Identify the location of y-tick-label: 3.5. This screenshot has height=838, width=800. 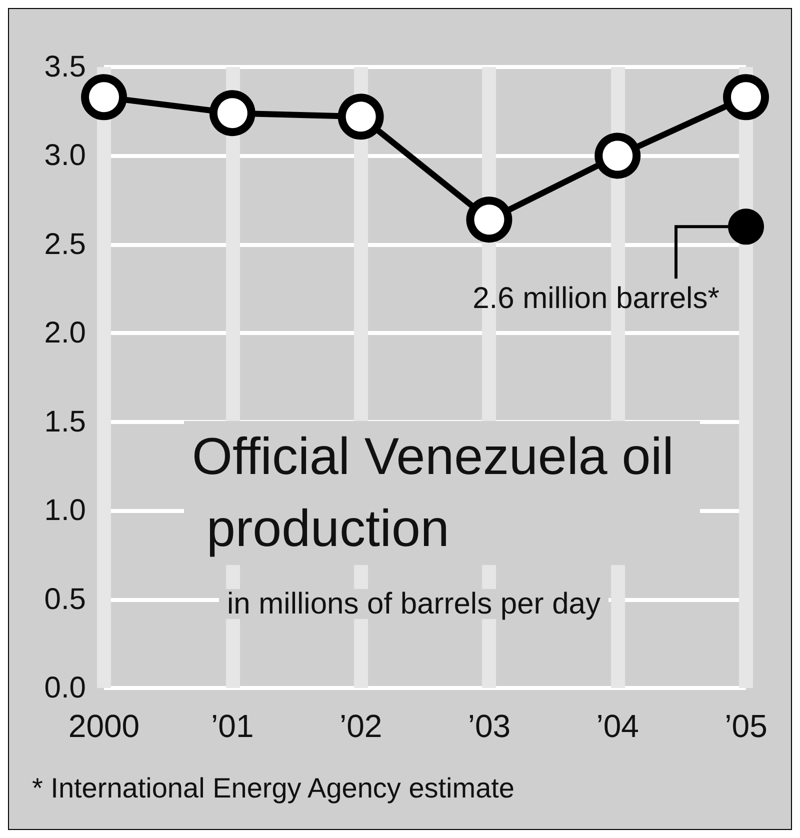
(65, 67).